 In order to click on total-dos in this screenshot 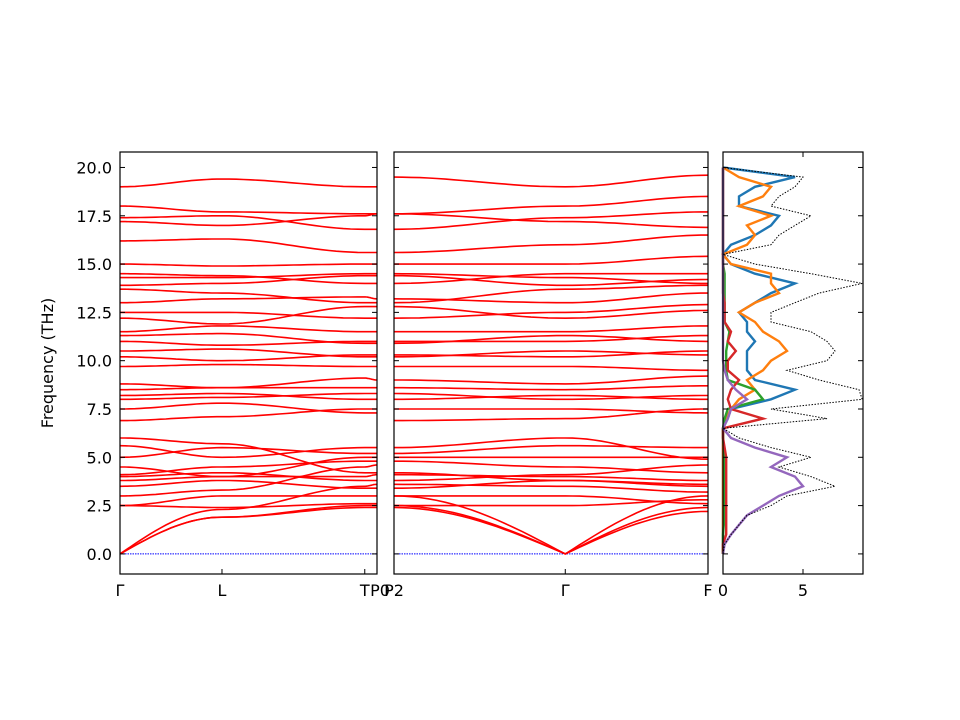, I will do `click(792, 360)`.